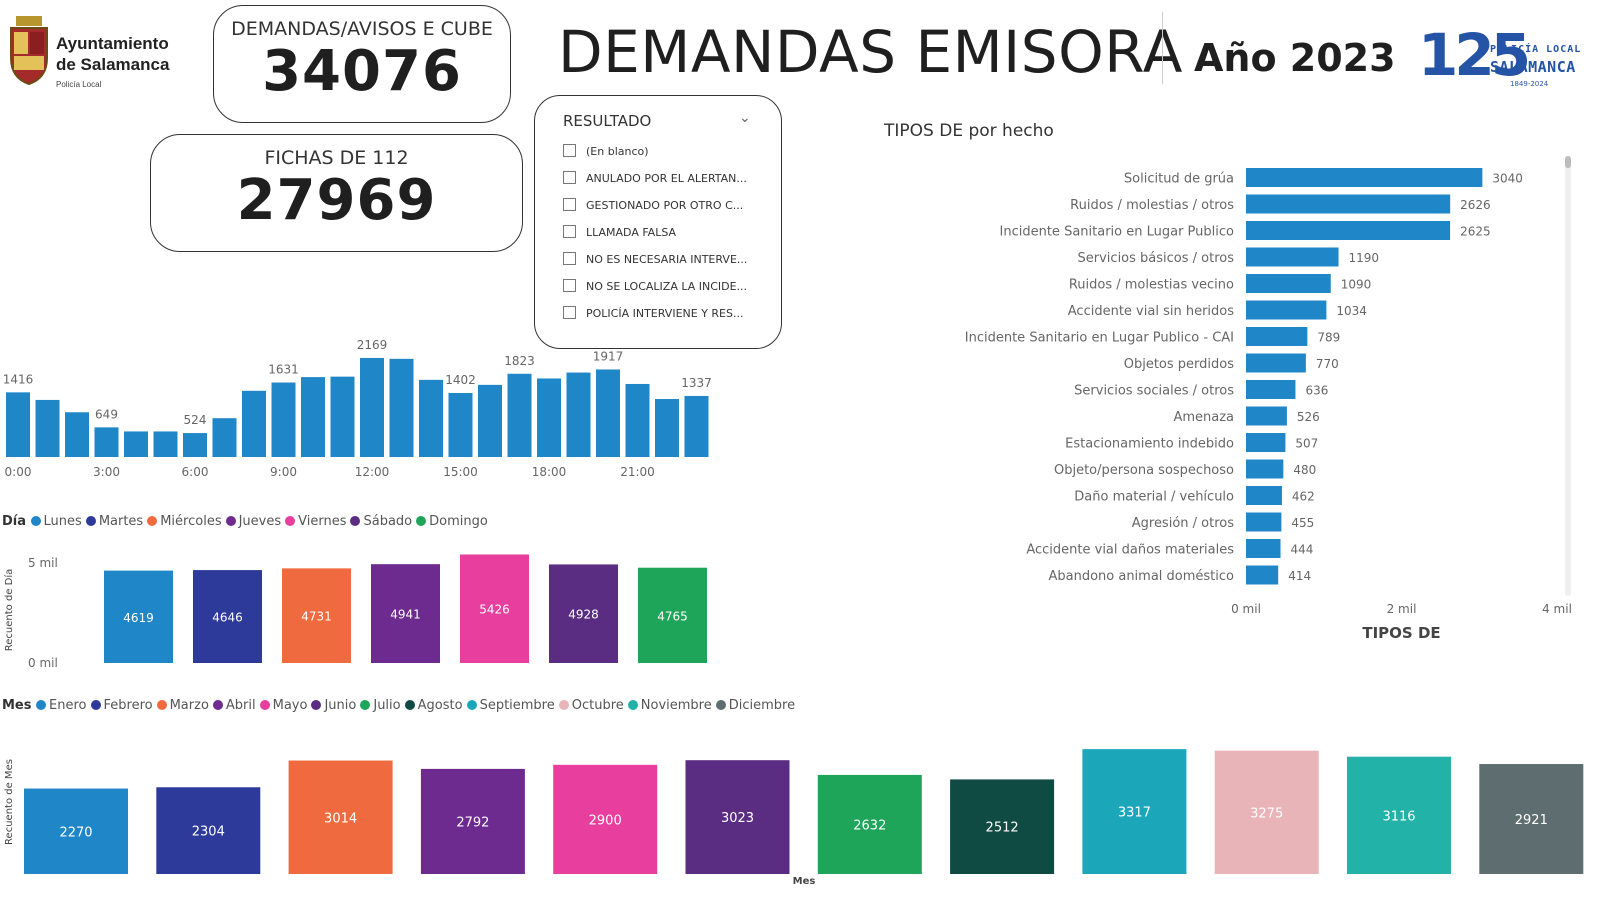  I want to click on legend-item: Septiembre, so click(510, 705).